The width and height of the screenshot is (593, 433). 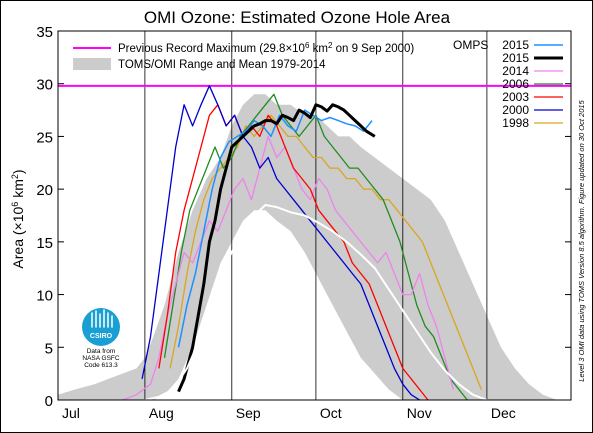 I want to click on legend-omps-prefix: OMPS, so click(x=470, y=45).